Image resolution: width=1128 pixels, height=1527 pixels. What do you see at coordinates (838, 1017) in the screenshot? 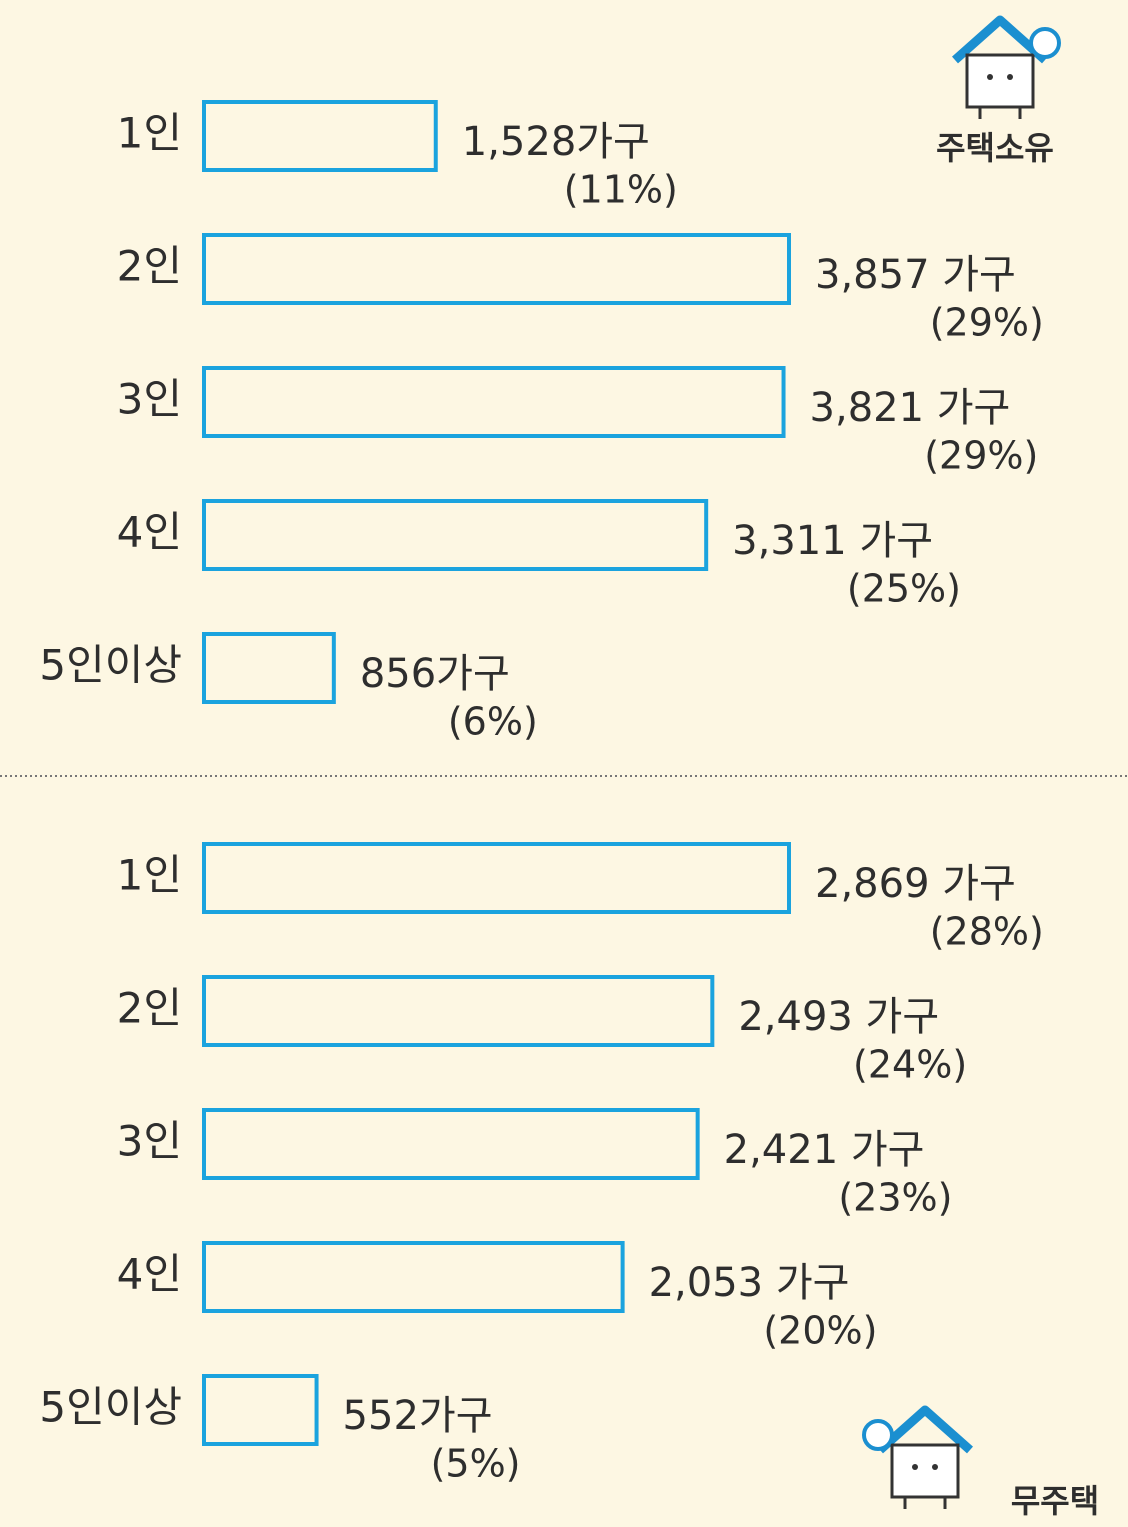
I see `value-label: 2,493 가구` at bounding box center [838, 1017].